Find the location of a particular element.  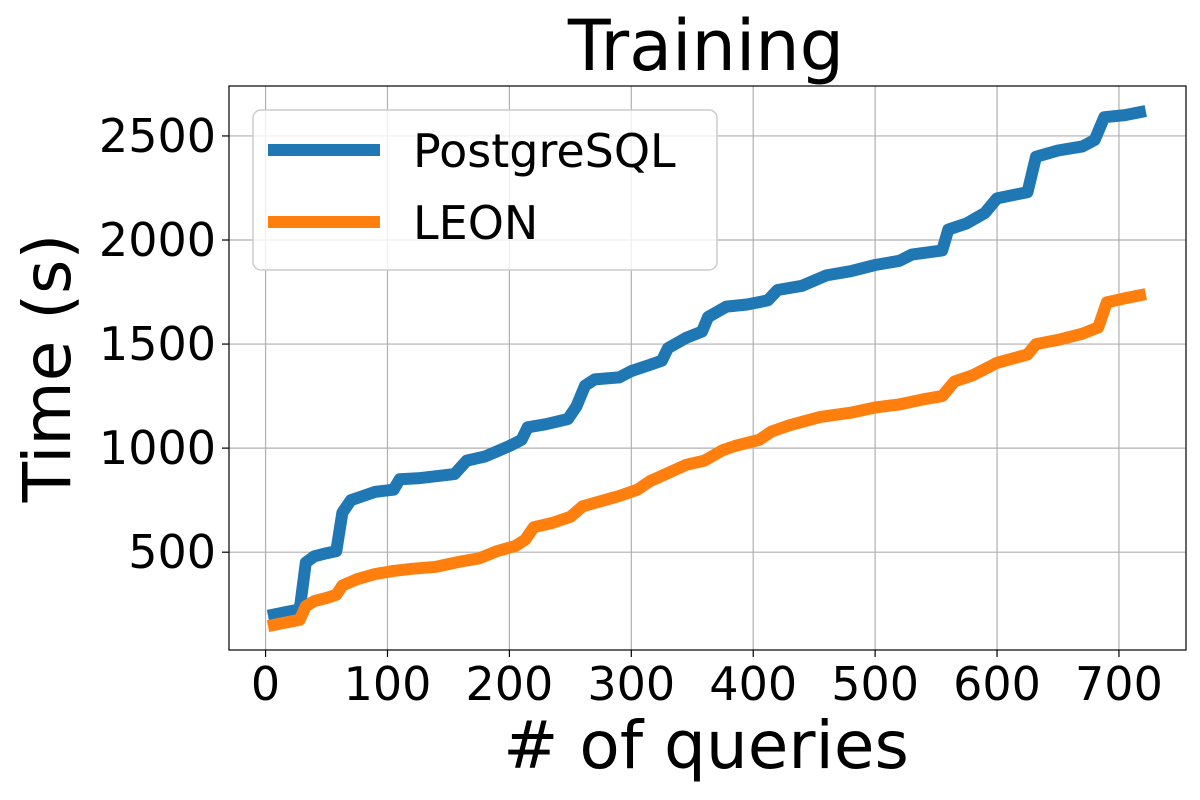

legend-label-postgresql: PostgreSQL is located at coordinates (544, 151).